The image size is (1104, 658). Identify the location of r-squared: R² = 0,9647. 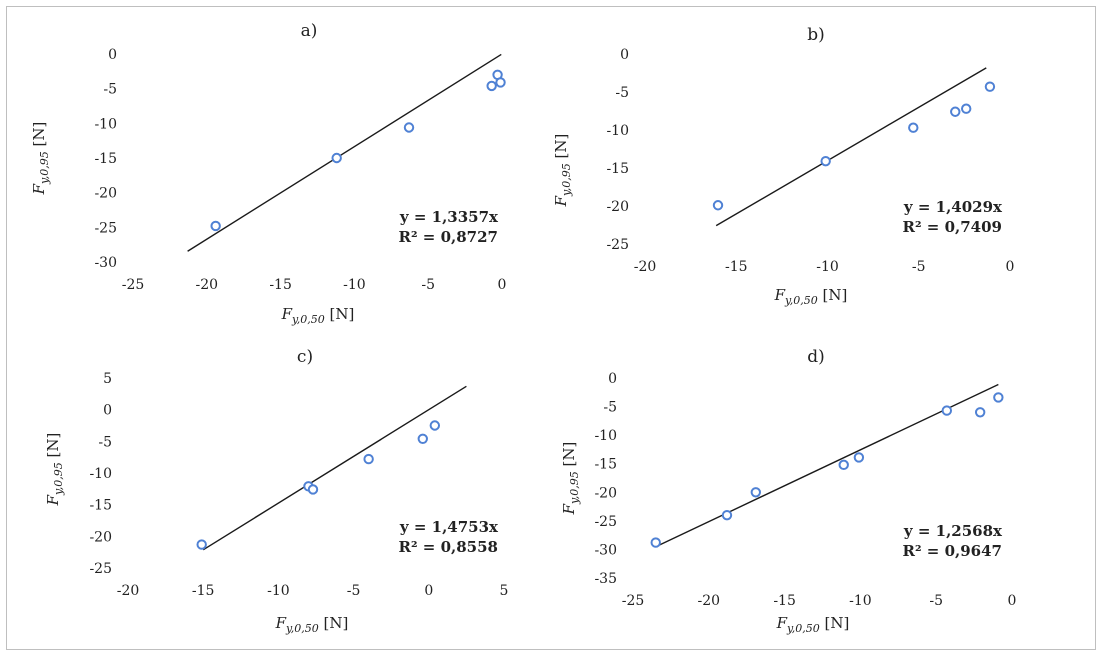
(952, 551).